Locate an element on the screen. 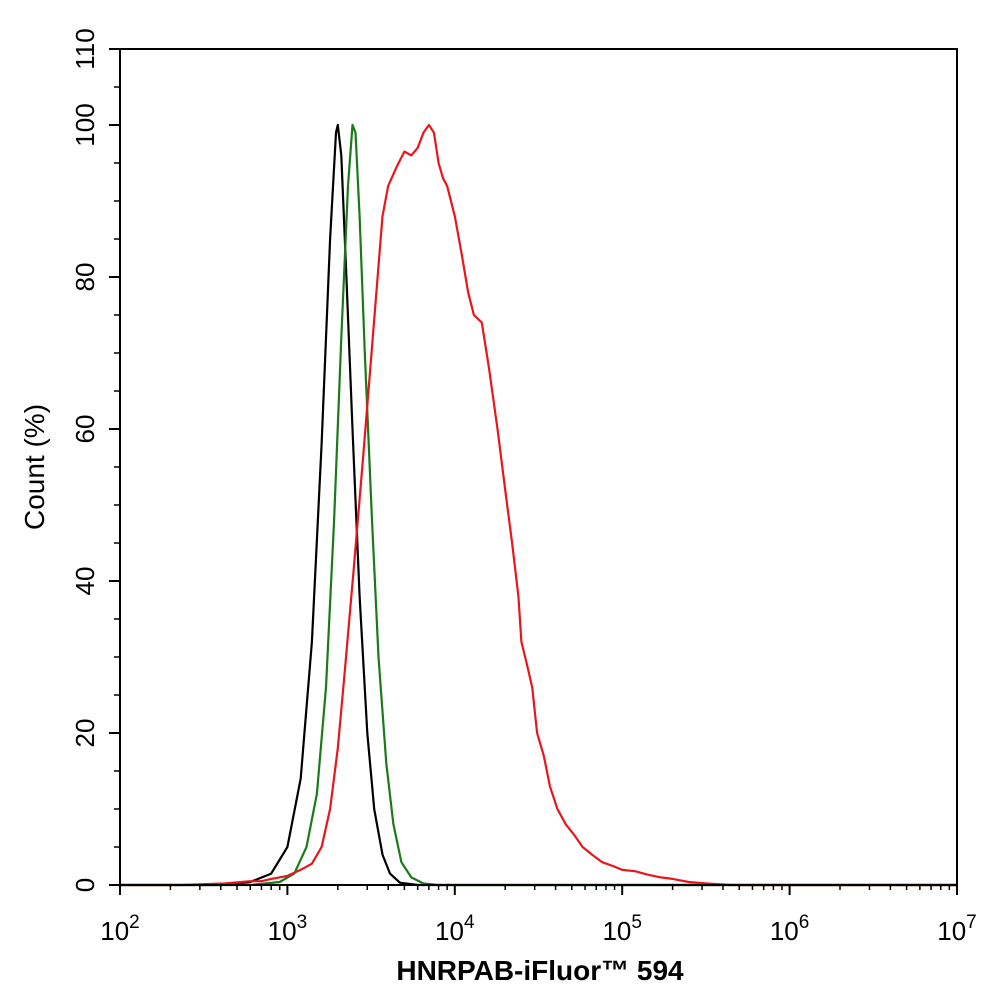 Image resolution: width=994 pixels, height=1002 pixels. y-tick-label: 110 is located at coordinates (85, 48).